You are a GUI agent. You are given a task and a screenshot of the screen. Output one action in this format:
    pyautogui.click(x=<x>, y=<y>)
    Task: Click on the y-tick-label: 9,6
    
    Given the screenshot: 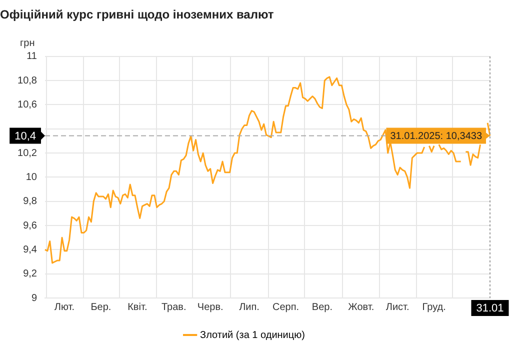 What is the action you would take?
    pyautogui.click(x=30, y=226)
    